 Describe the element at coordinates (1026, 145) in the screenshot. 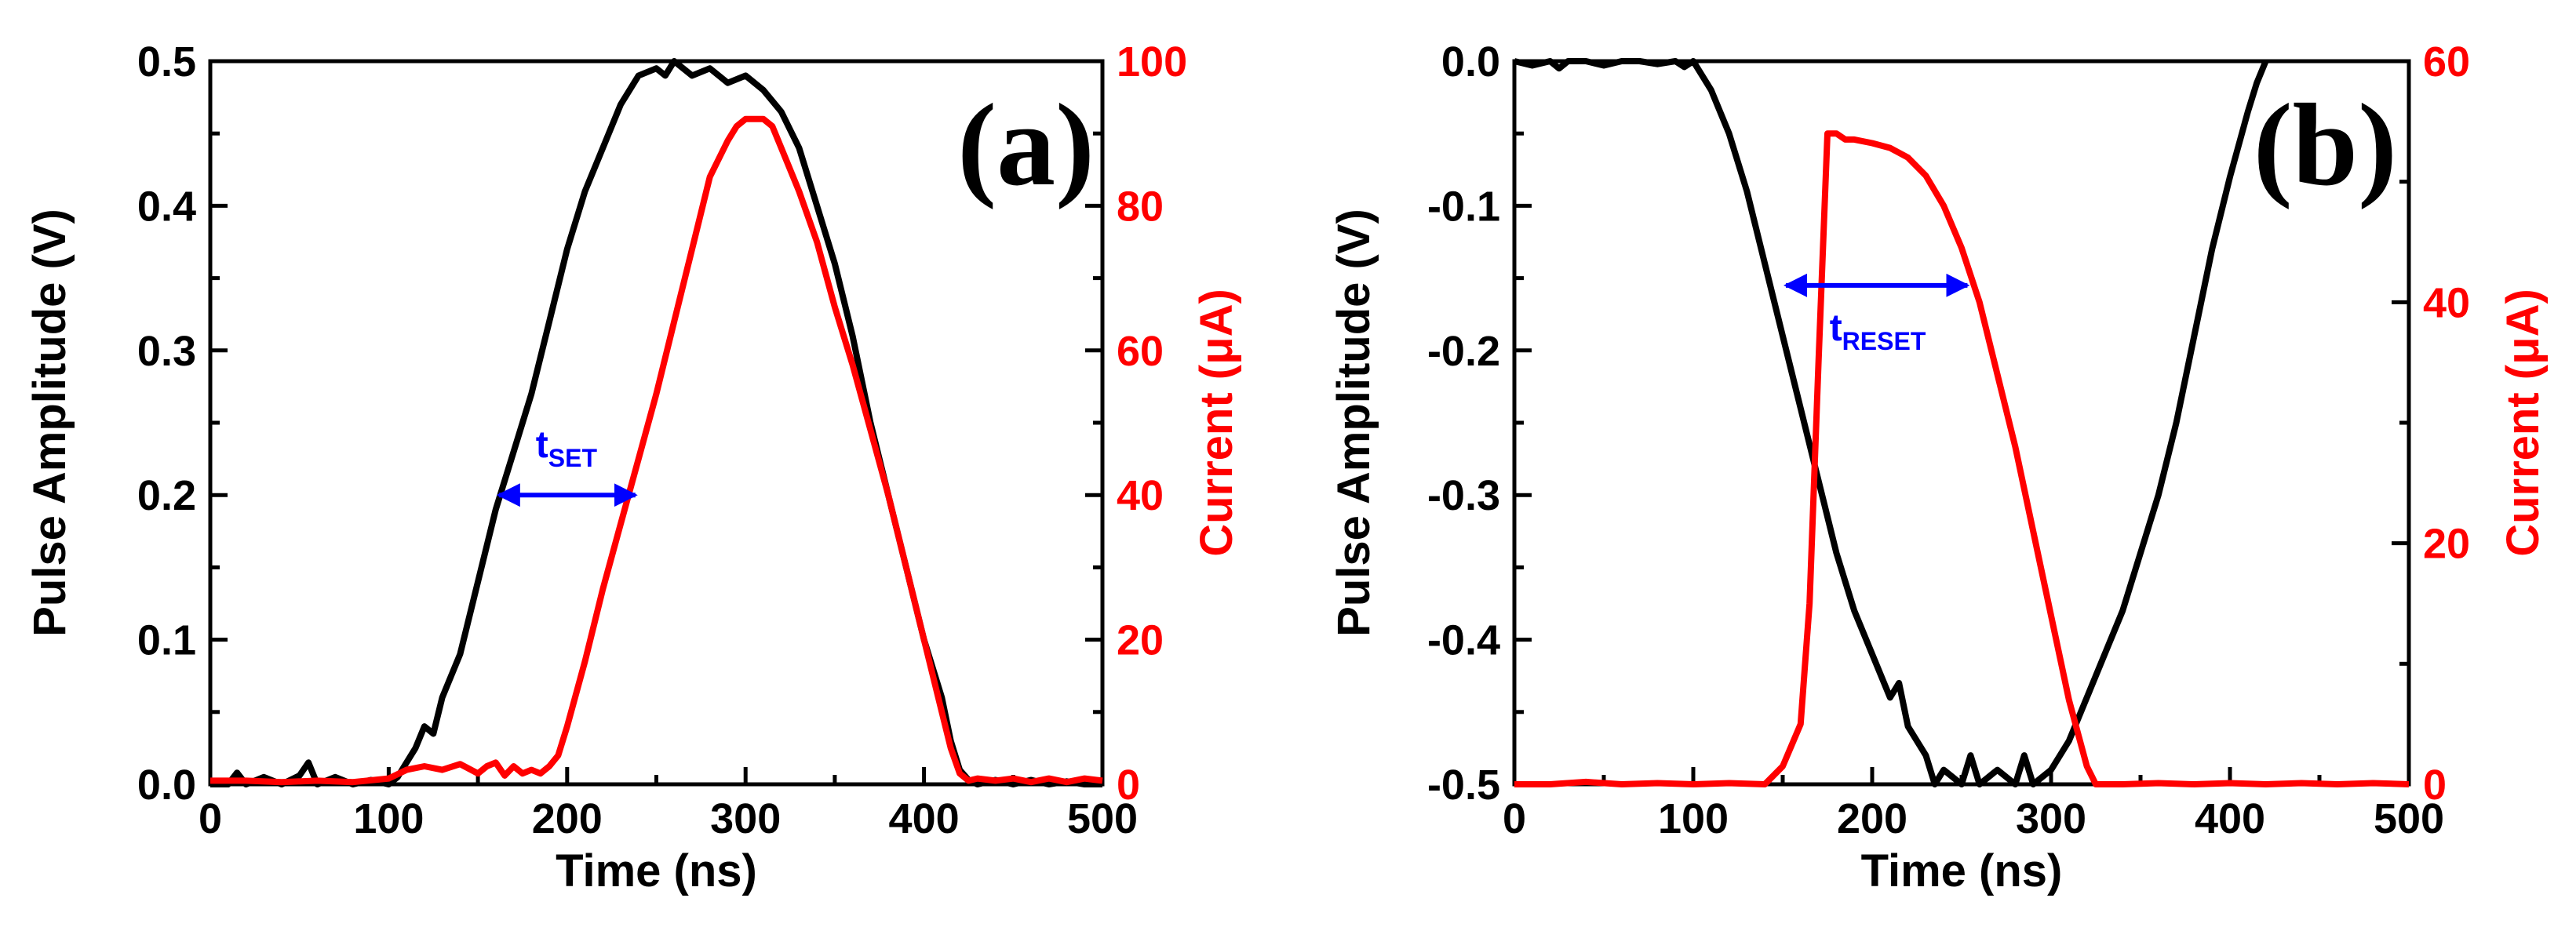

I see `panel-label: (a)` at that location.